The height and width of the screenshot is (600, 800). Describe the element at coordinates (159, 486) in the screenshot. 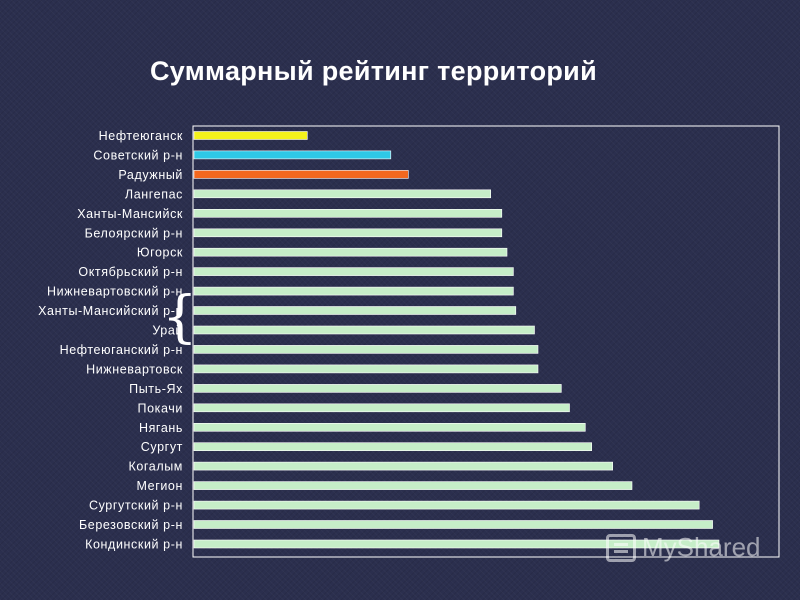

I see `category-label-19: Мегион` at that location.